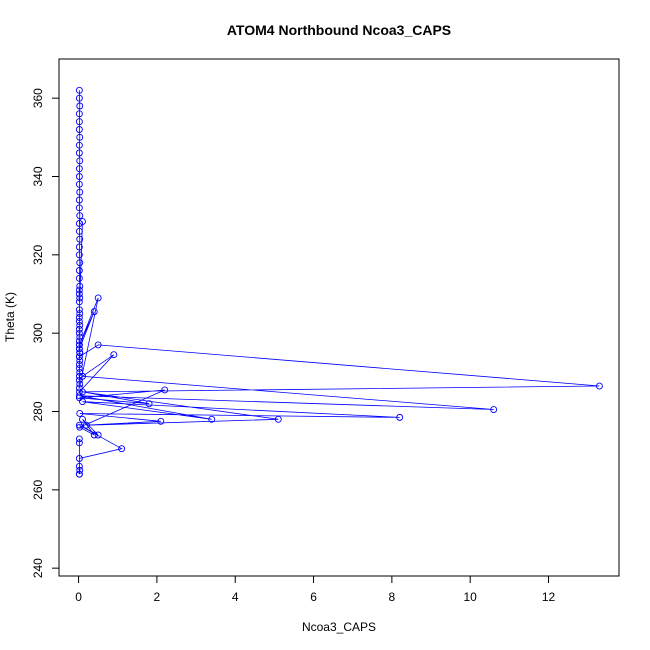 The height and width of the screenshot is (650, 650). I want to click on y-tick-label: 320, so click(38, 255).